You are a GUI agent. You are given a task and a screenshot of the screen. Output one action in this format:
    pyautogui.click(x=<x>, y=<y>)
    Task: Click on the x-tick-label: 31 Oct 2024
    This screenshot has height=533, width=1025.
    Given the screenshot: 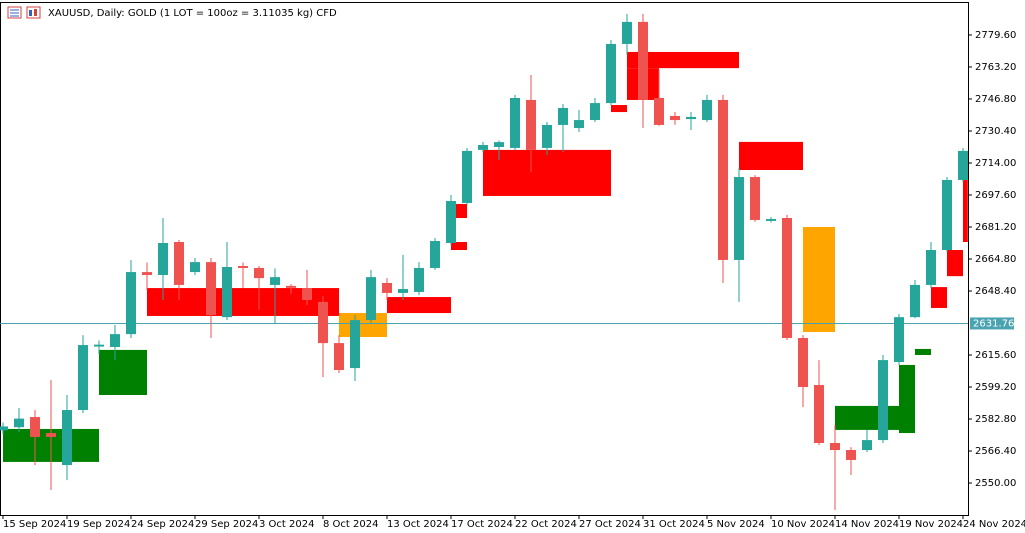 What is the action you would take?
    pyautogui.click(x=674, y=524)
    